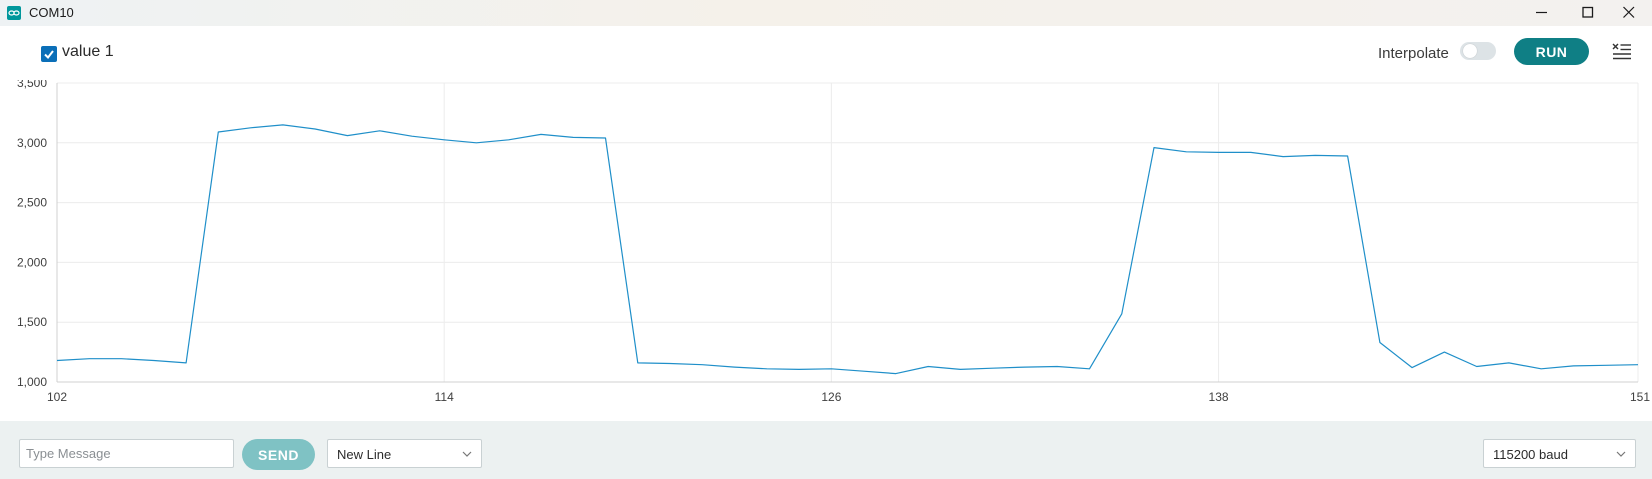  Describe the element at coordinates (1219, 397) in the screenshot. I see `x-tick-label: 138` at that location.